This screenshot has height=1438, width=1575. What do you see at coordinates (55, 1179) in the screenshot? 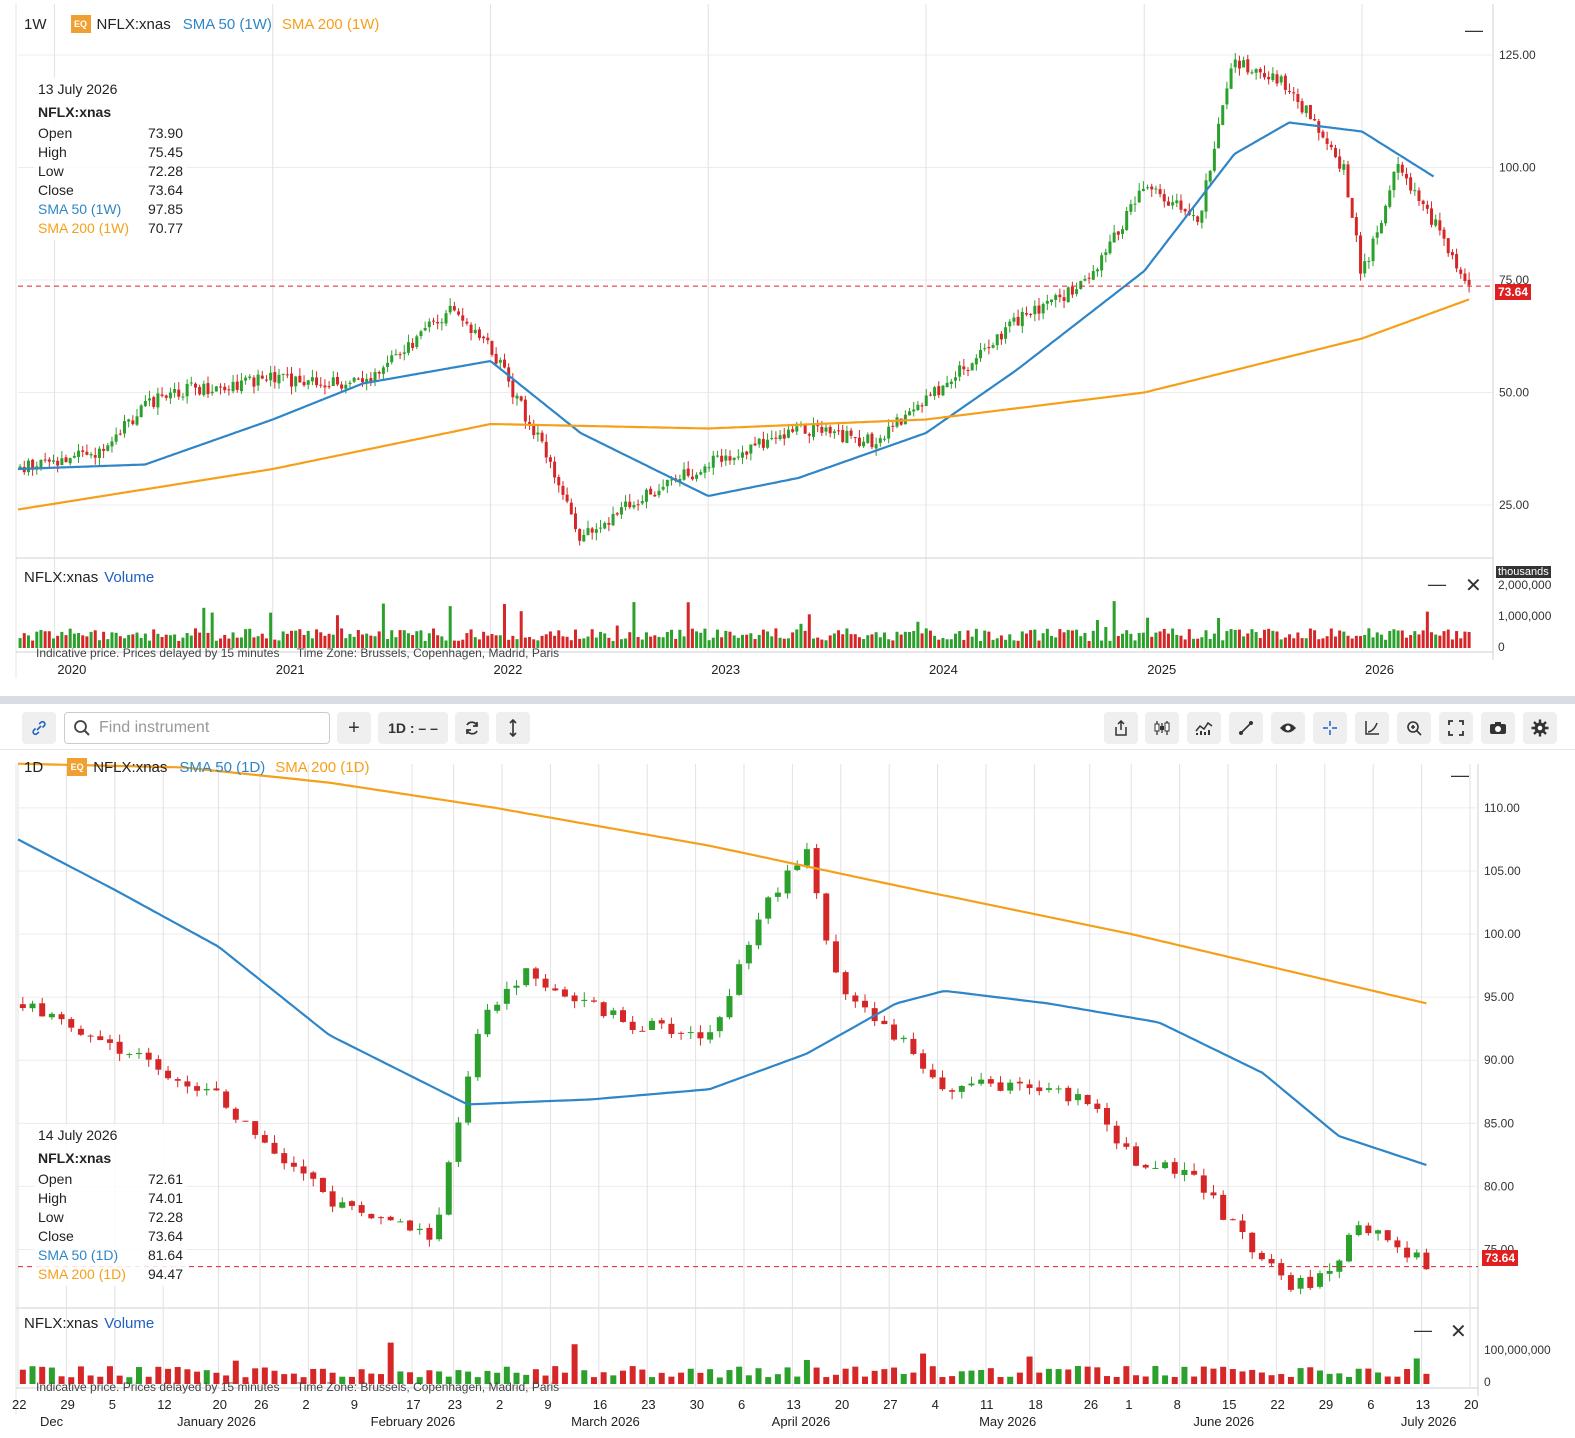
I see `open-label: Open` at bounding box center [55, 1179].